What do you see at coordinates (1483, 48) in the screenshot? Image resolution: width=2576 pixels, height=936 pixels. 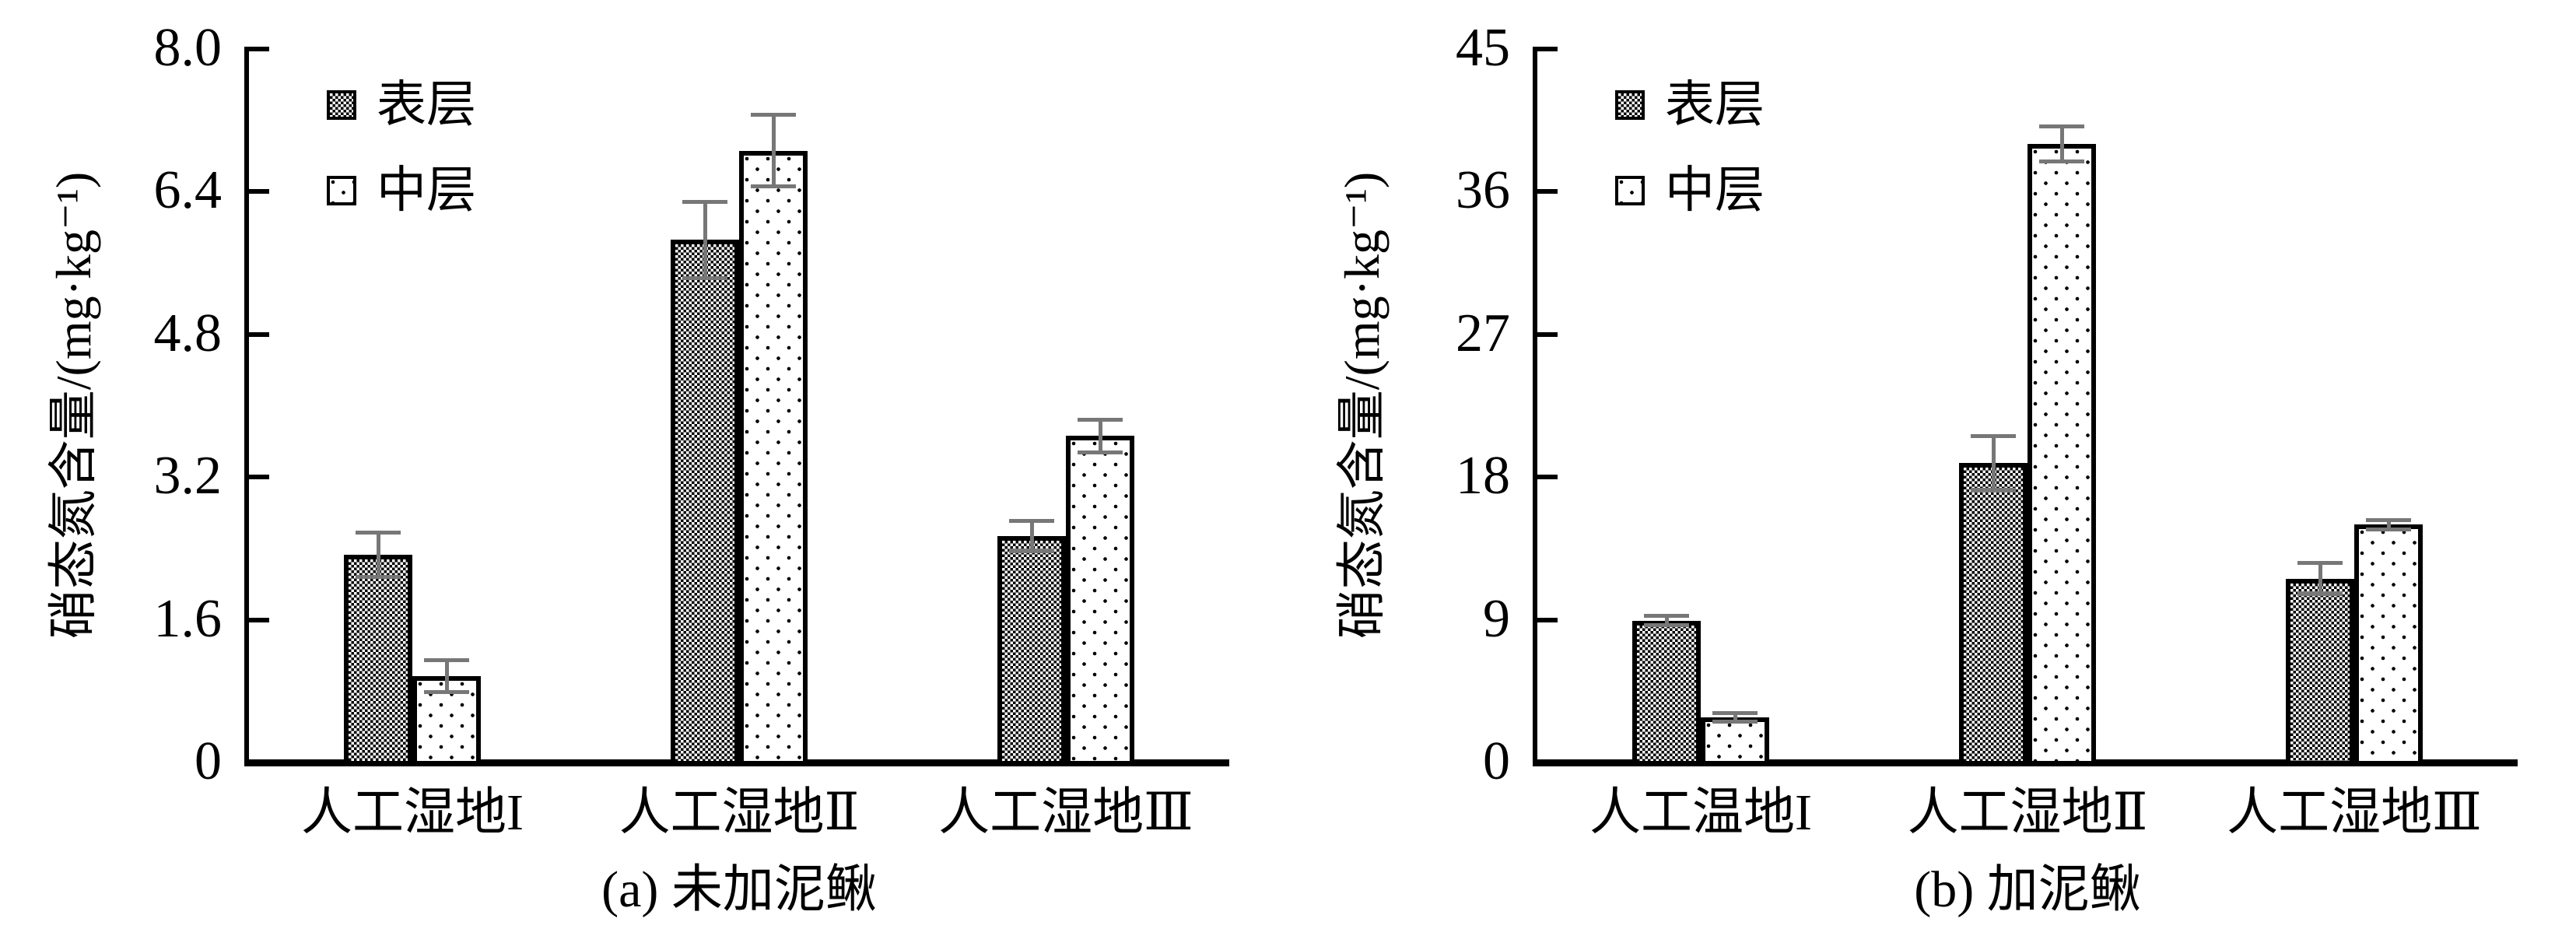 I see `y-tick-label: 45` at bounding box center [1483, 48].